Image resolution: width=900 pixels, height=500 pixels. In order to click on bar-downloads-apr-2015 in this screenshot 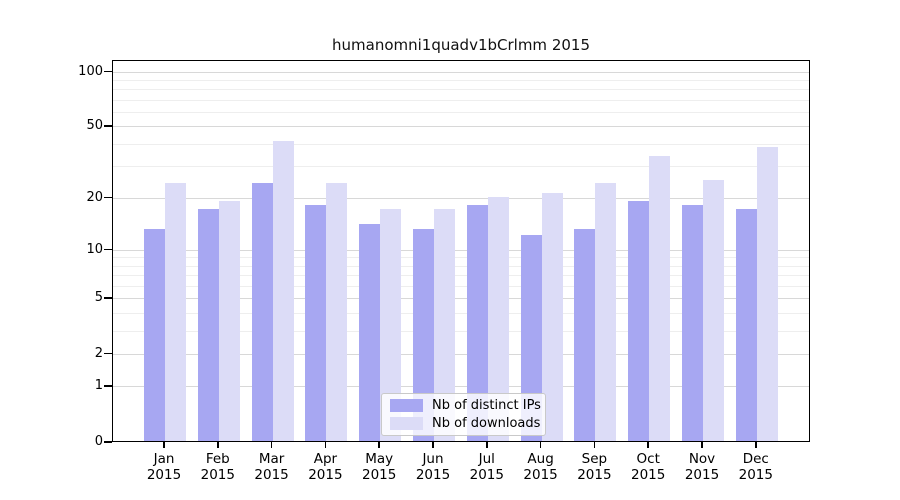, I will do `click(337, 311)`.